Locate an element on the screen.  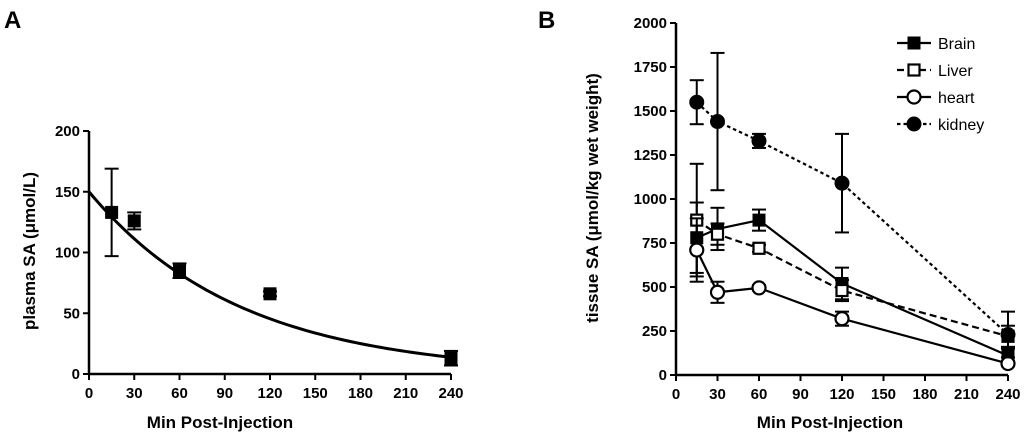
legend-marker-brain is located at coordinates (914, 43).